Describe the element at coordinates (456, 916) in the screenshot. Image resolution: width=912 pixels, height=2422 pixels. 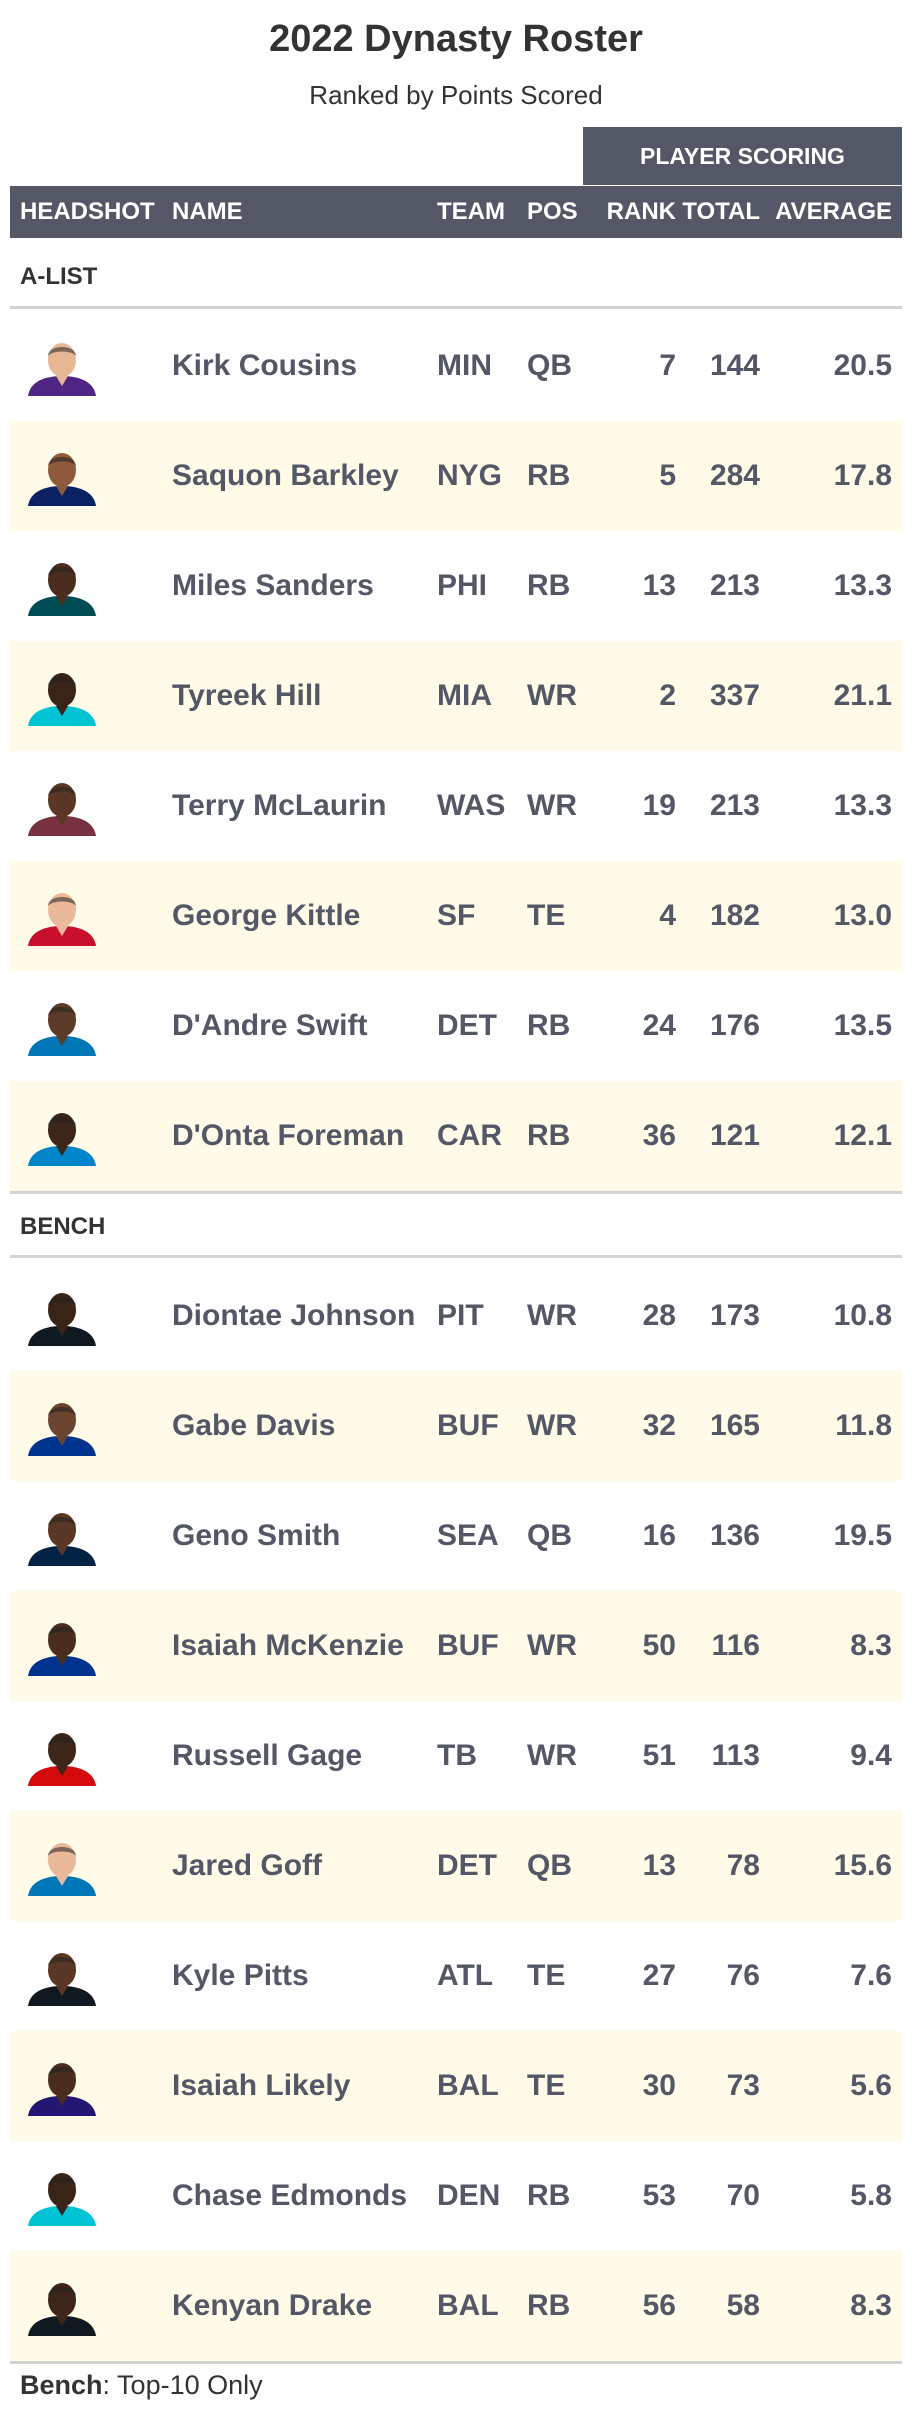
I see `table-row: George Kittle SF TE 4 182 13.0` at that location.